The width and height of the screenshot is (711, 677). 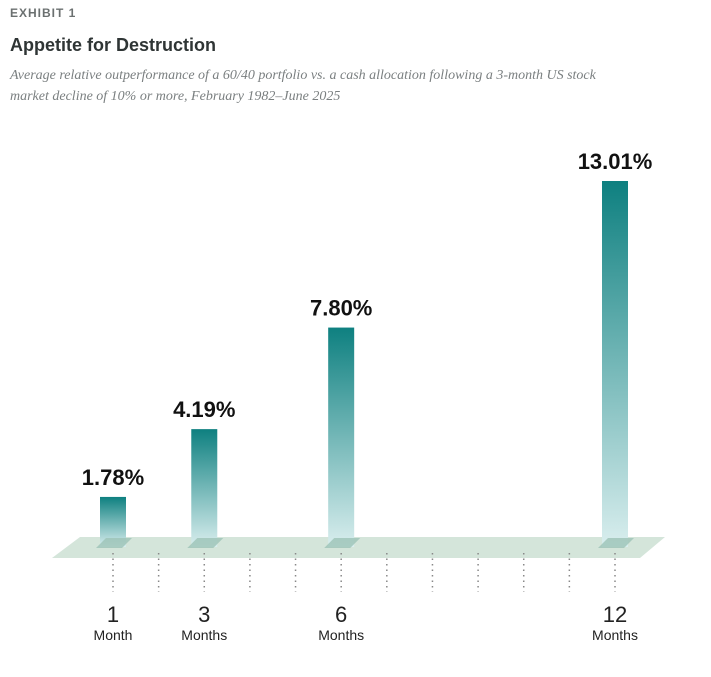 I want to click on platform, so click(x=358, y=547).